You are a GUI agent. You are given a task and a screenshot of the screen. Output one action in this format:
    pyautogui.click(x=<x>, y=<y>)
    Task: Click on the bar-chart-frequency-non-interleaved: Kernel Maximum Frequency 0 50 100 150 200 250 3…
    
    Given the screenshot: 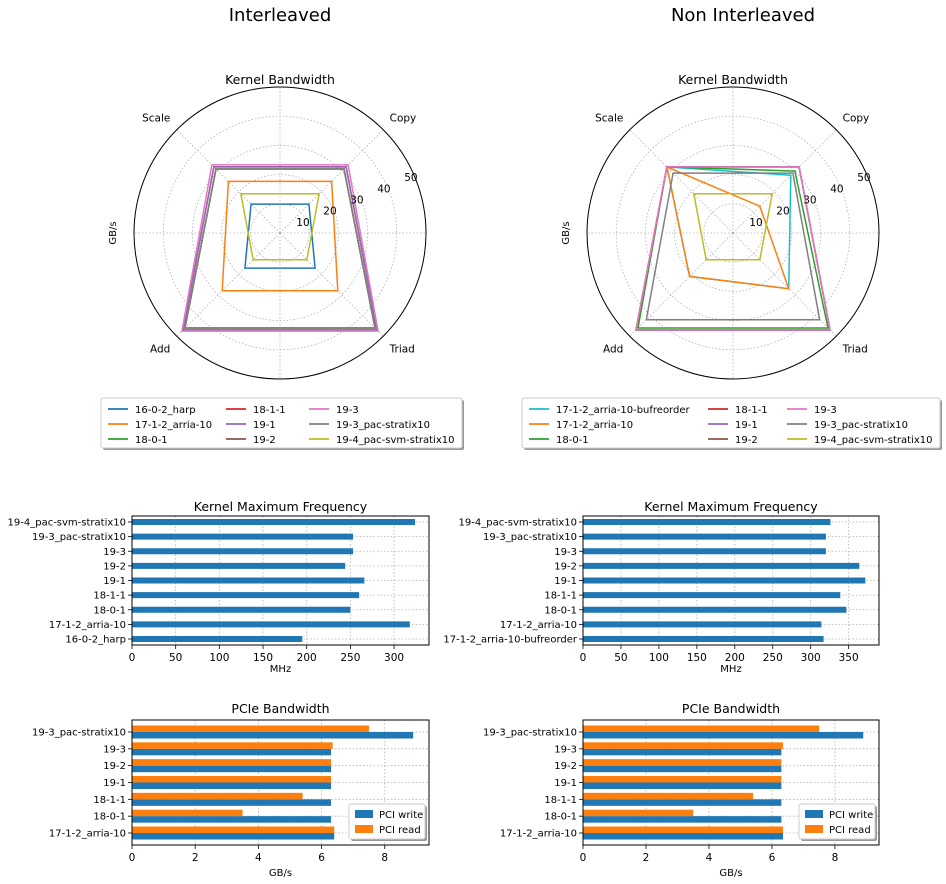 What is the action you would take?
    pyautogui.click(x=661, y=587)
    